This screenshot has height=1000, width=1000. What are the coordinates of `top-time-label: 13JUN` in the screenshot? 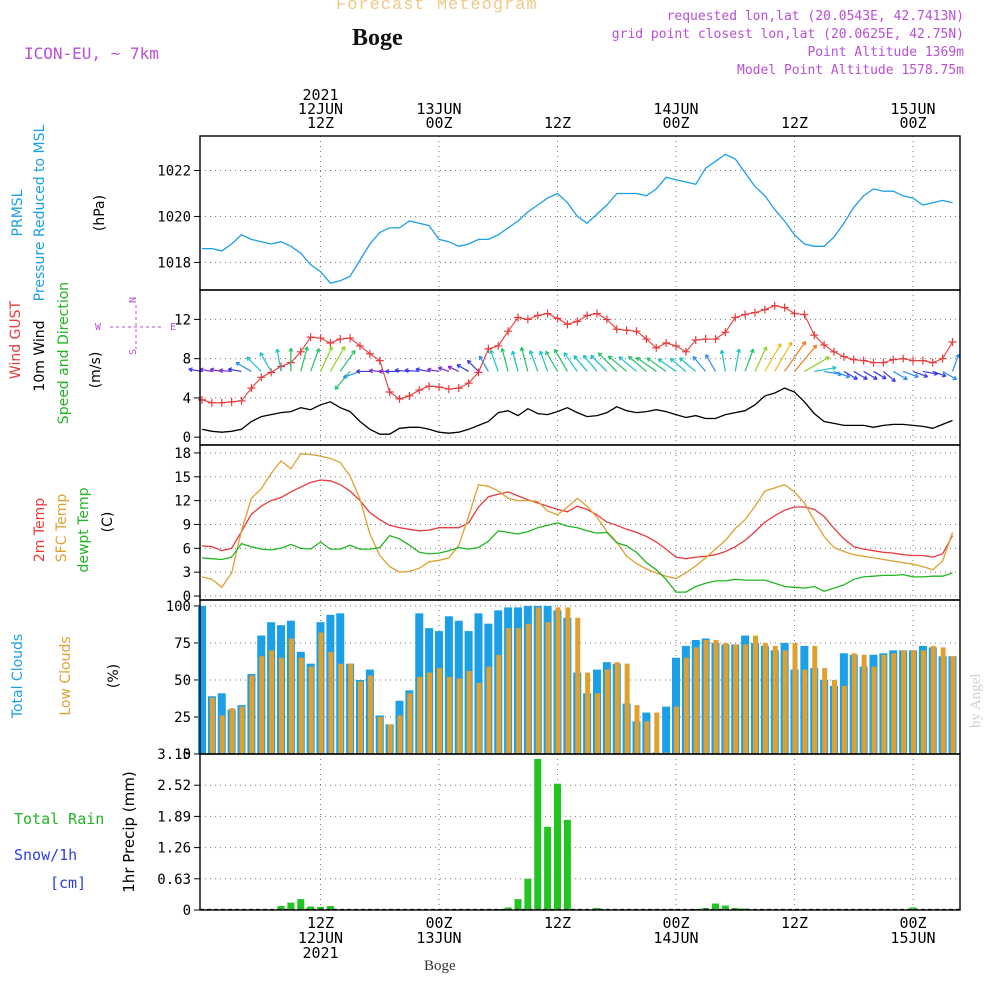 It's located at (438, 109).